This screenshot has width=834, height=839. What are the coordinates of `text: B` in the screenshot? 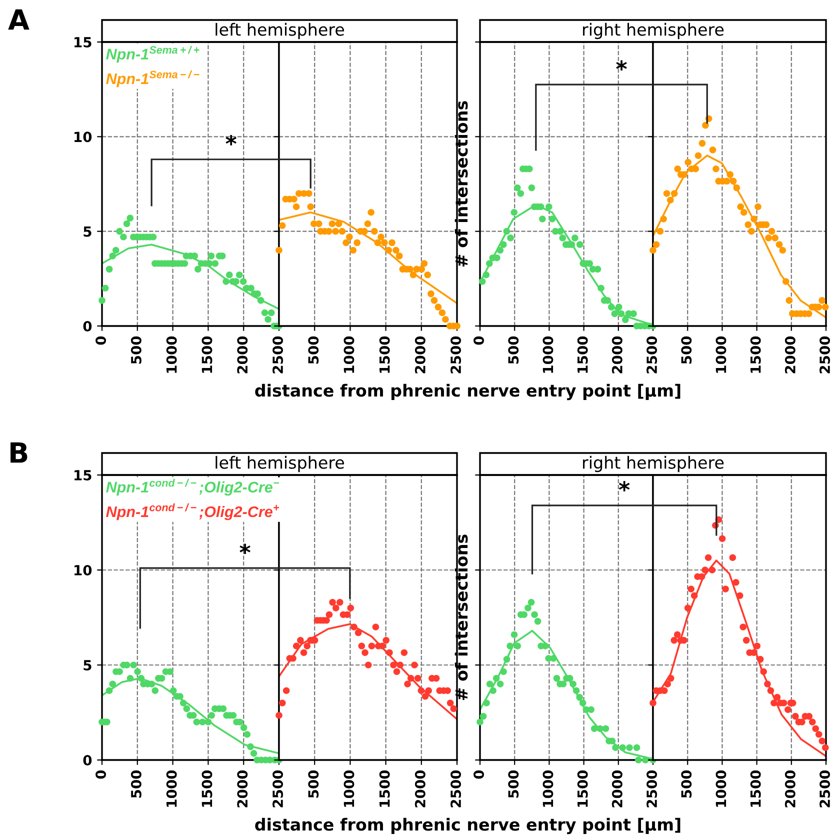 It's located at (19, 452).